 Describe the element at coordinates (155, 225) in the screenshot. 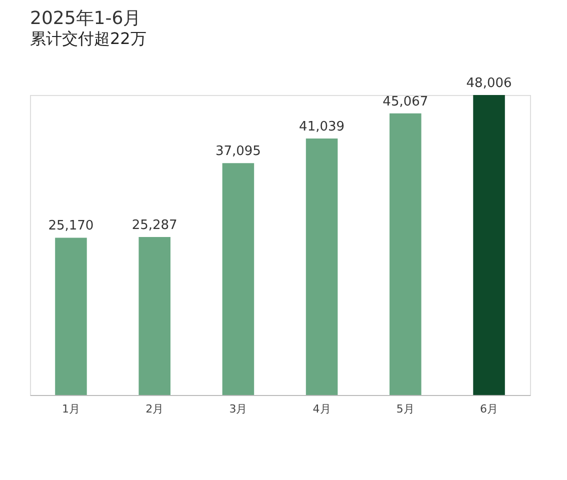

I see `data-label: 25,287` at that location.